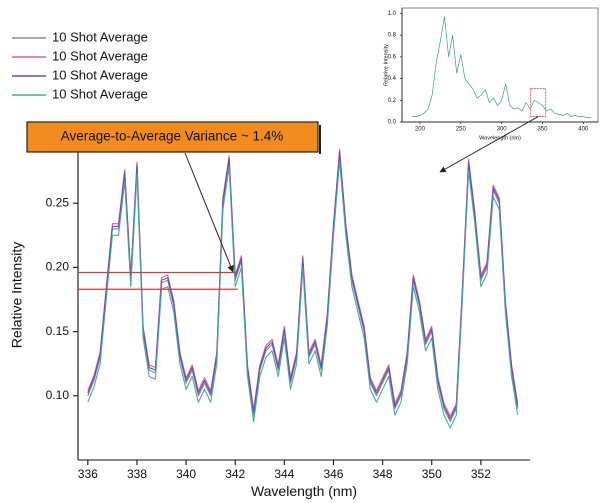 This screenshot has height=503, width=603. What do you see at coordinates (583, 129) in the screenshot?
I see `x-tick-label: 400` at bounding box center [583, 129].